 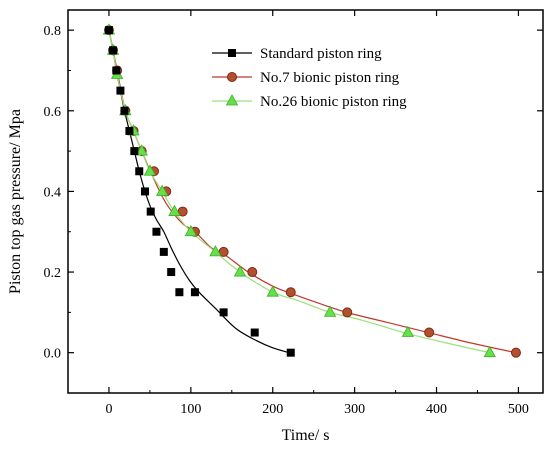 What do you see at coordinates (53, 112) in the screenshot?
I see `y-tick-label: 0.6` at bounding box center [53, 112].